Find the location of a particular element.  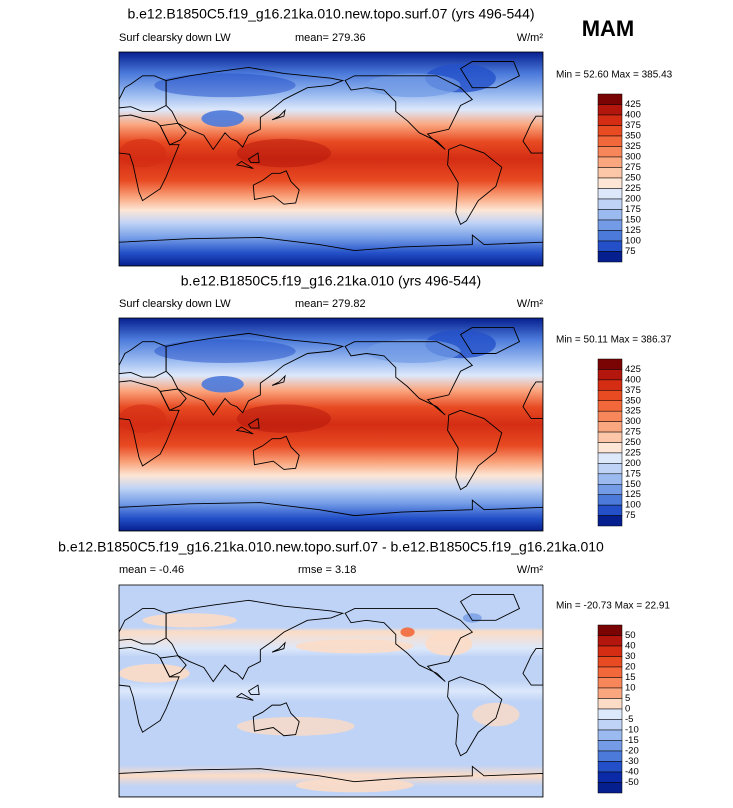

colorbar-label: 250 is located at coordinates (633, 178).